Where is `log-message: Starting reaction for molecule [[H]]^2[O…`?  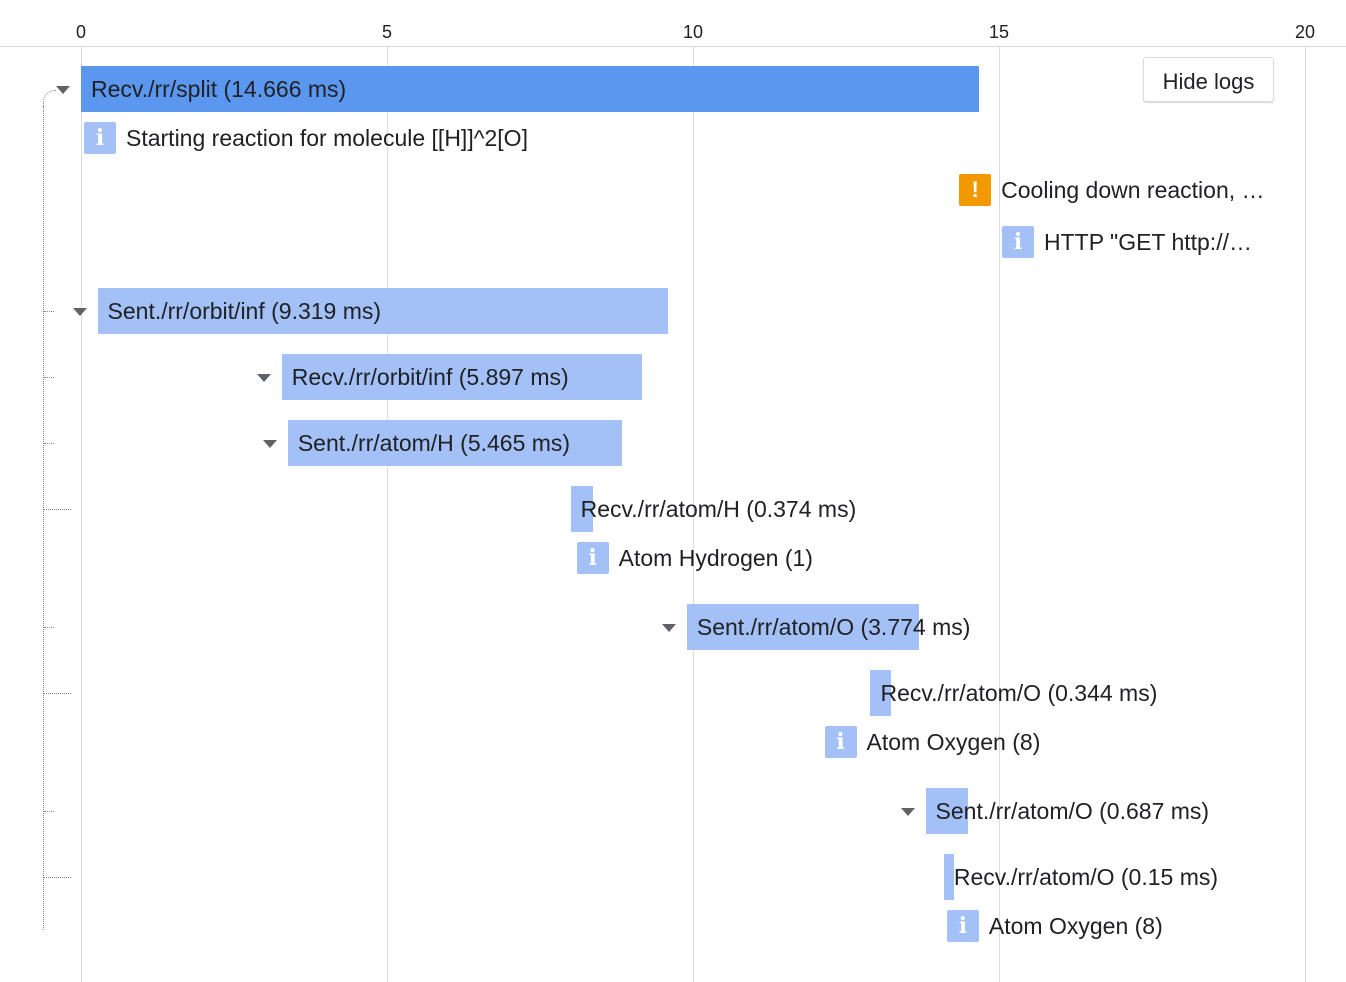
log-message: Starting reaction for molecule [[H]]^2[O… is located at coordinates (327, 138).